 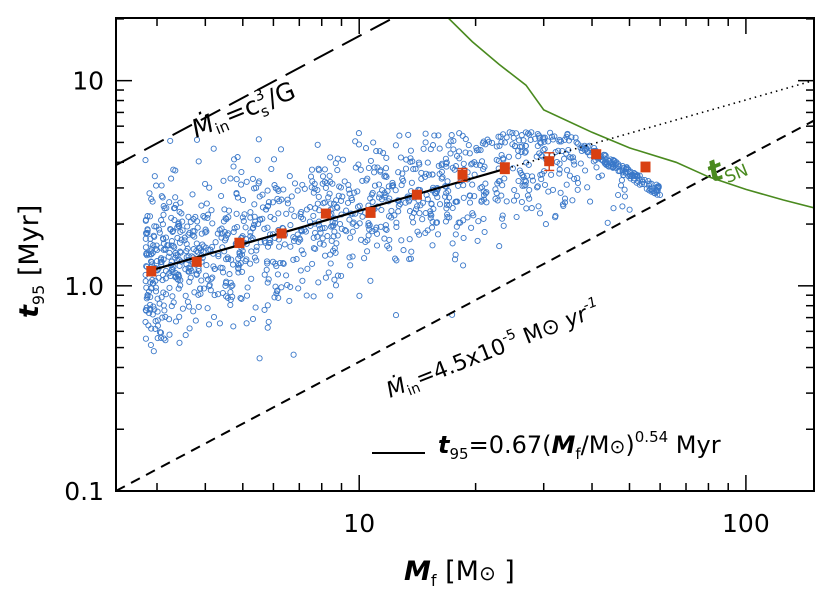 I want to click on y-tick-label: 0.1, so click(x=84, y=491).